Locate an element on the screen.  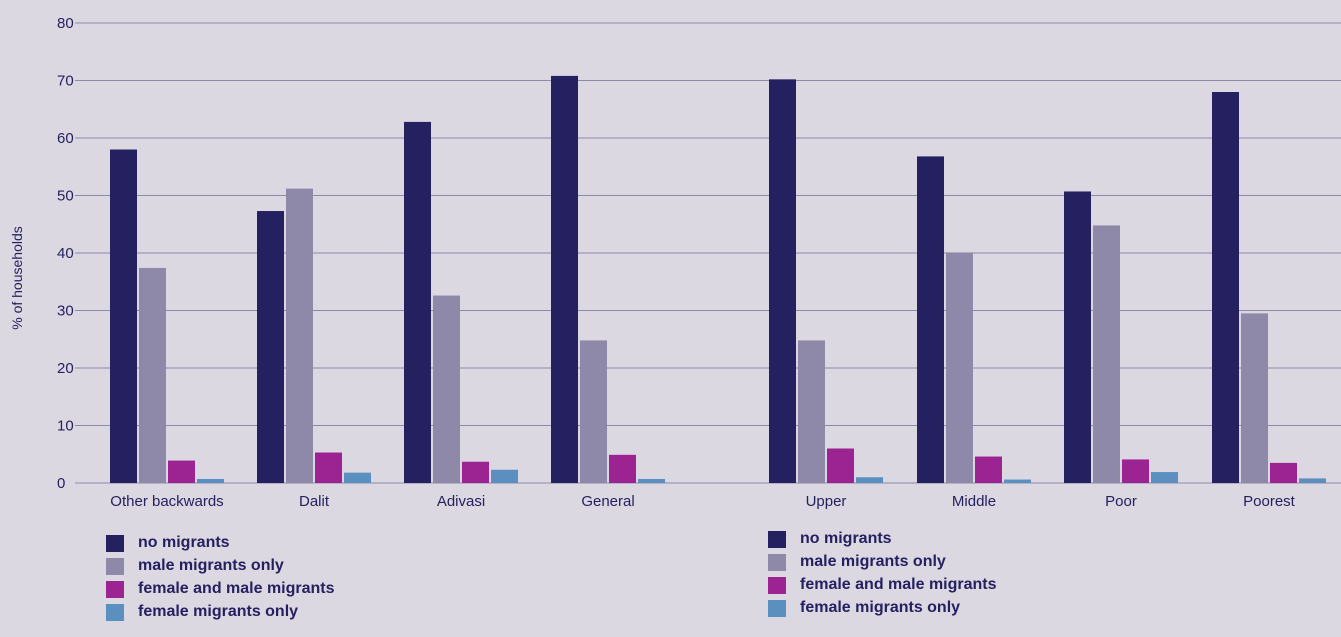
y-tick-label: 10 is located at coordinates (65, 426).